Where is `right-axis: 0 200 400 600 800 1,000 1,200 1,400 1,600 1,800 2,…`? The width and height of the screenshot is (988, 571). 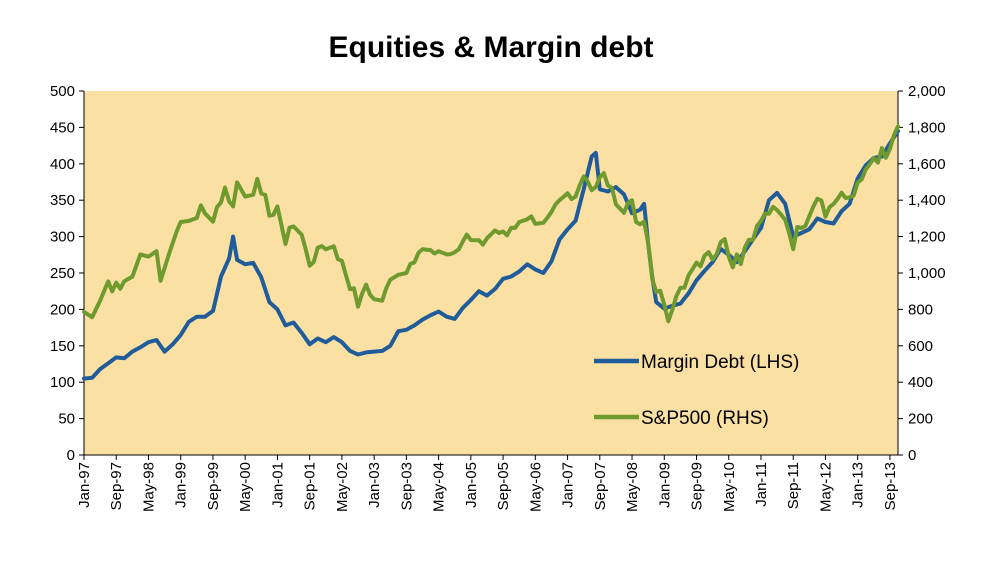 right-axis: 0 200 400 600 800 1,000 1,200 1,400 1,600 1,800 2,… is located at coordinates (921, 273).